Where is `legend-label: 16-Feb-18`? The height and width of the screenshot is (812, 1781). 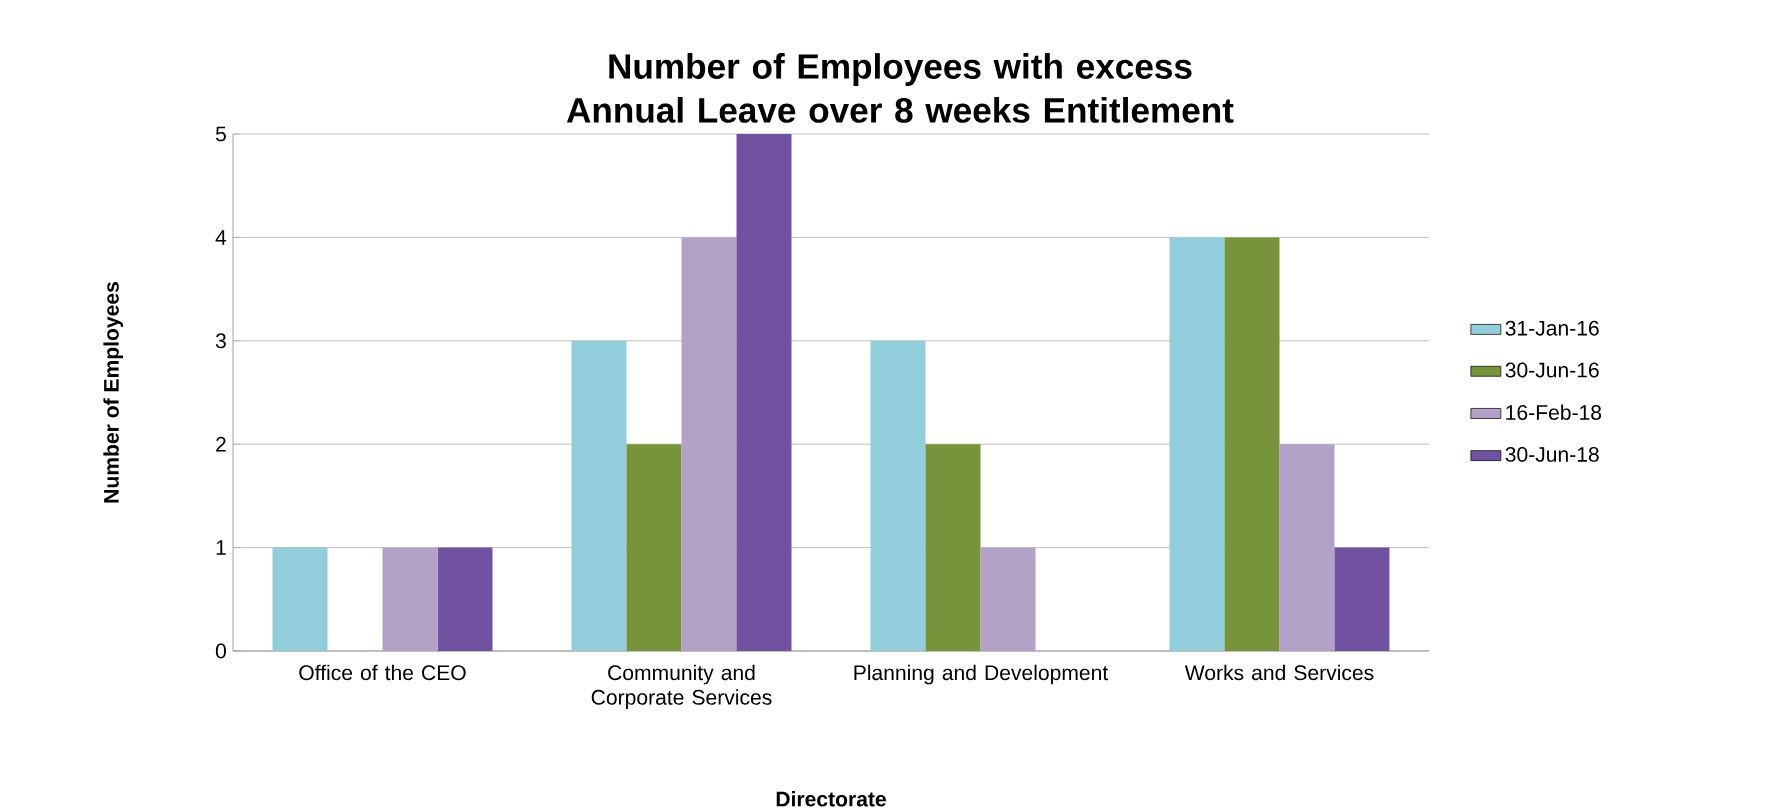
legend-label: 16-Feb-18 is located at coordinates (1554, 412).